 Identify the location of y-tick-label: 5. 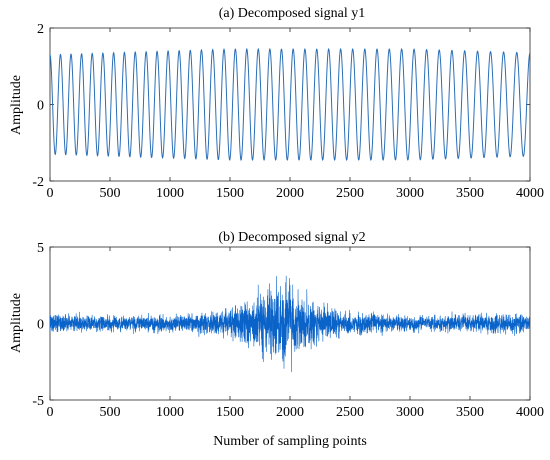
(40, 248).